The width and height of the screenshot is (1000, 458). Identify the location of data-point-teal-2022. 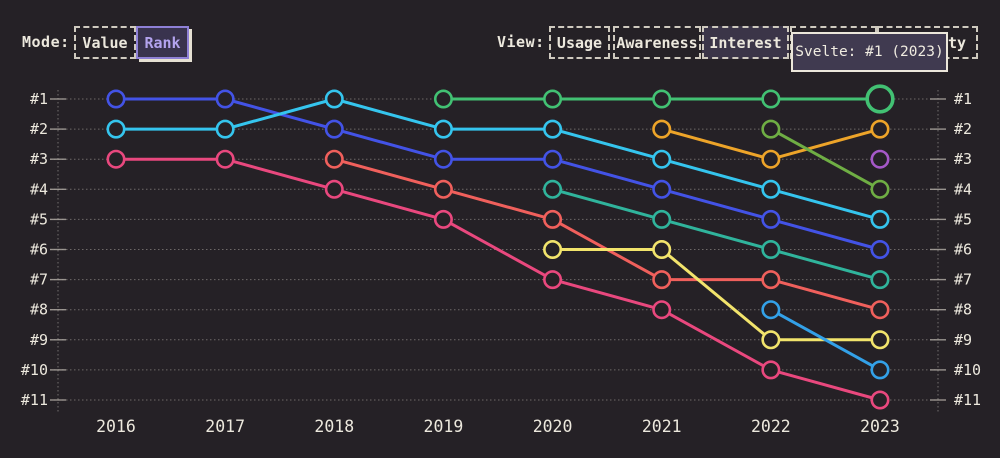
(771, 250).